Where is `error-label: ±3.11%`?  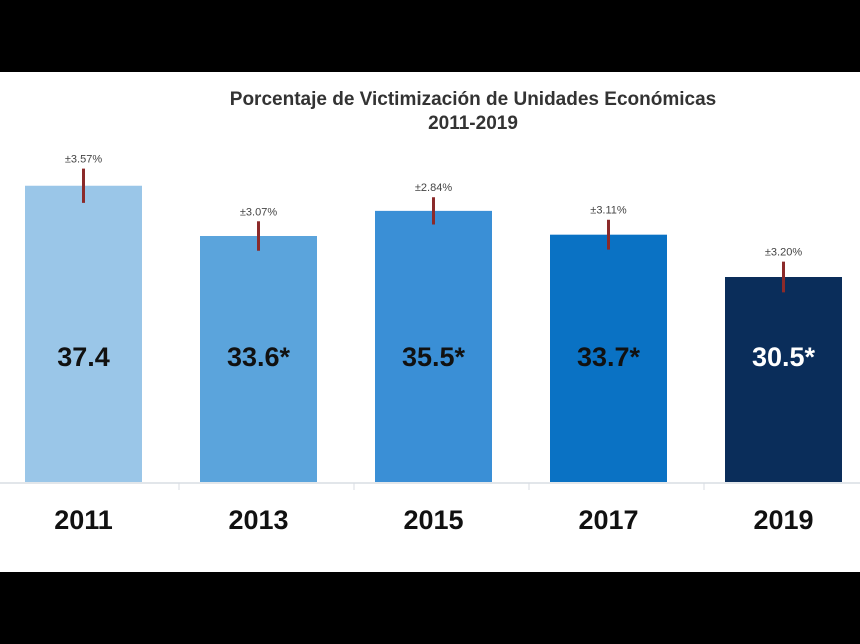
error-label: ±3.11% is located at coordinates (608, 211).